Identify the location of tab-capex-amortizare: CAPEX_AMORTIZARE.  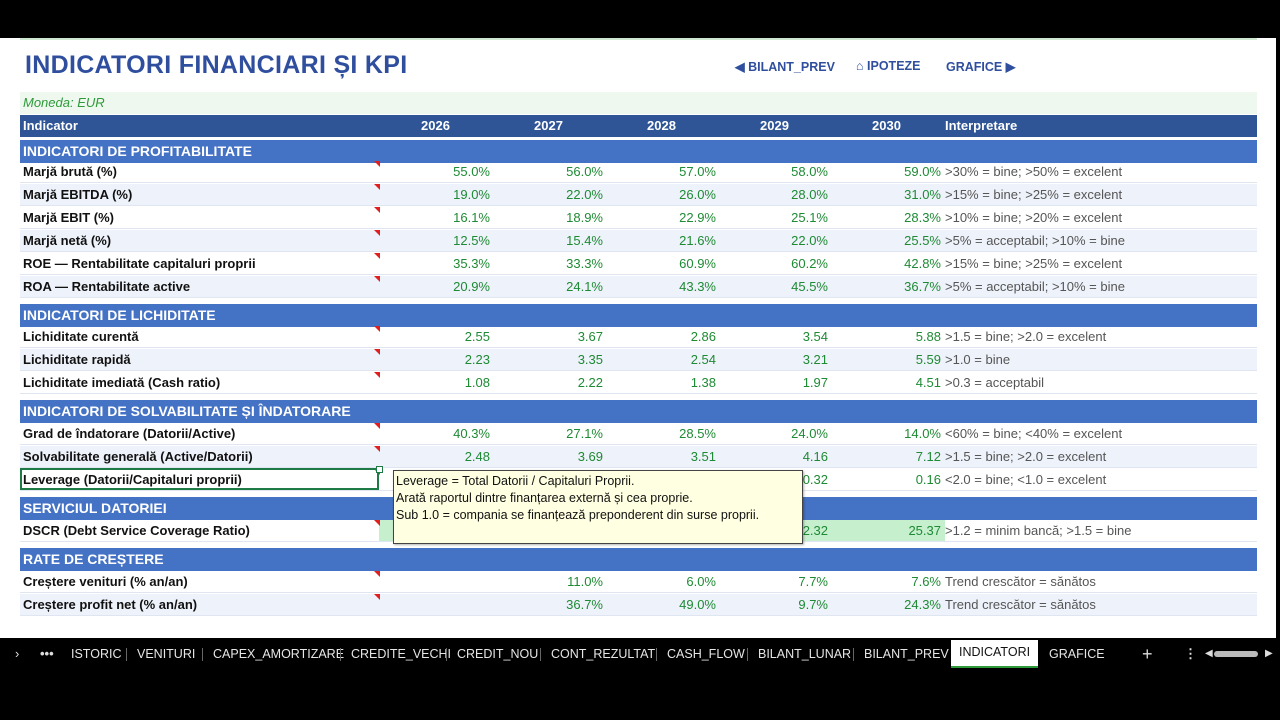
(279, 654).